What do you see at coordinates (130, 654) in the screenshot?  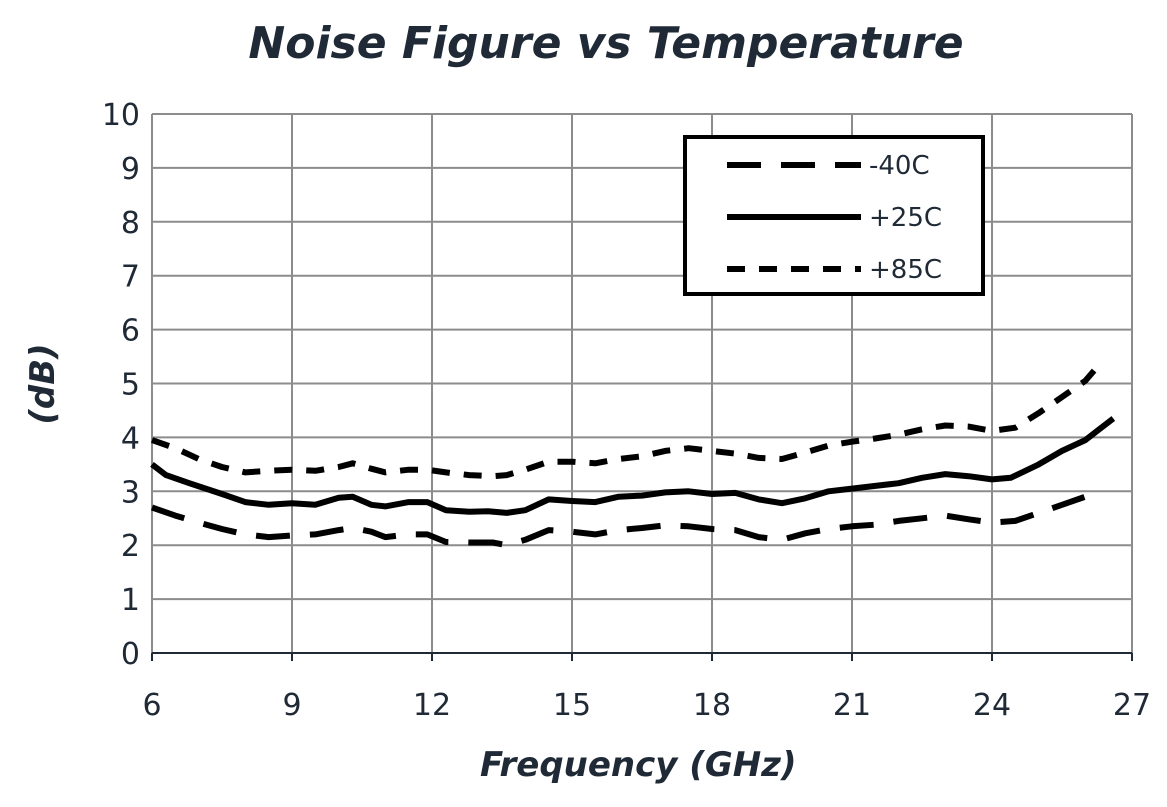 I see `y-tick-label: 0` at bounding box center [130, 654].